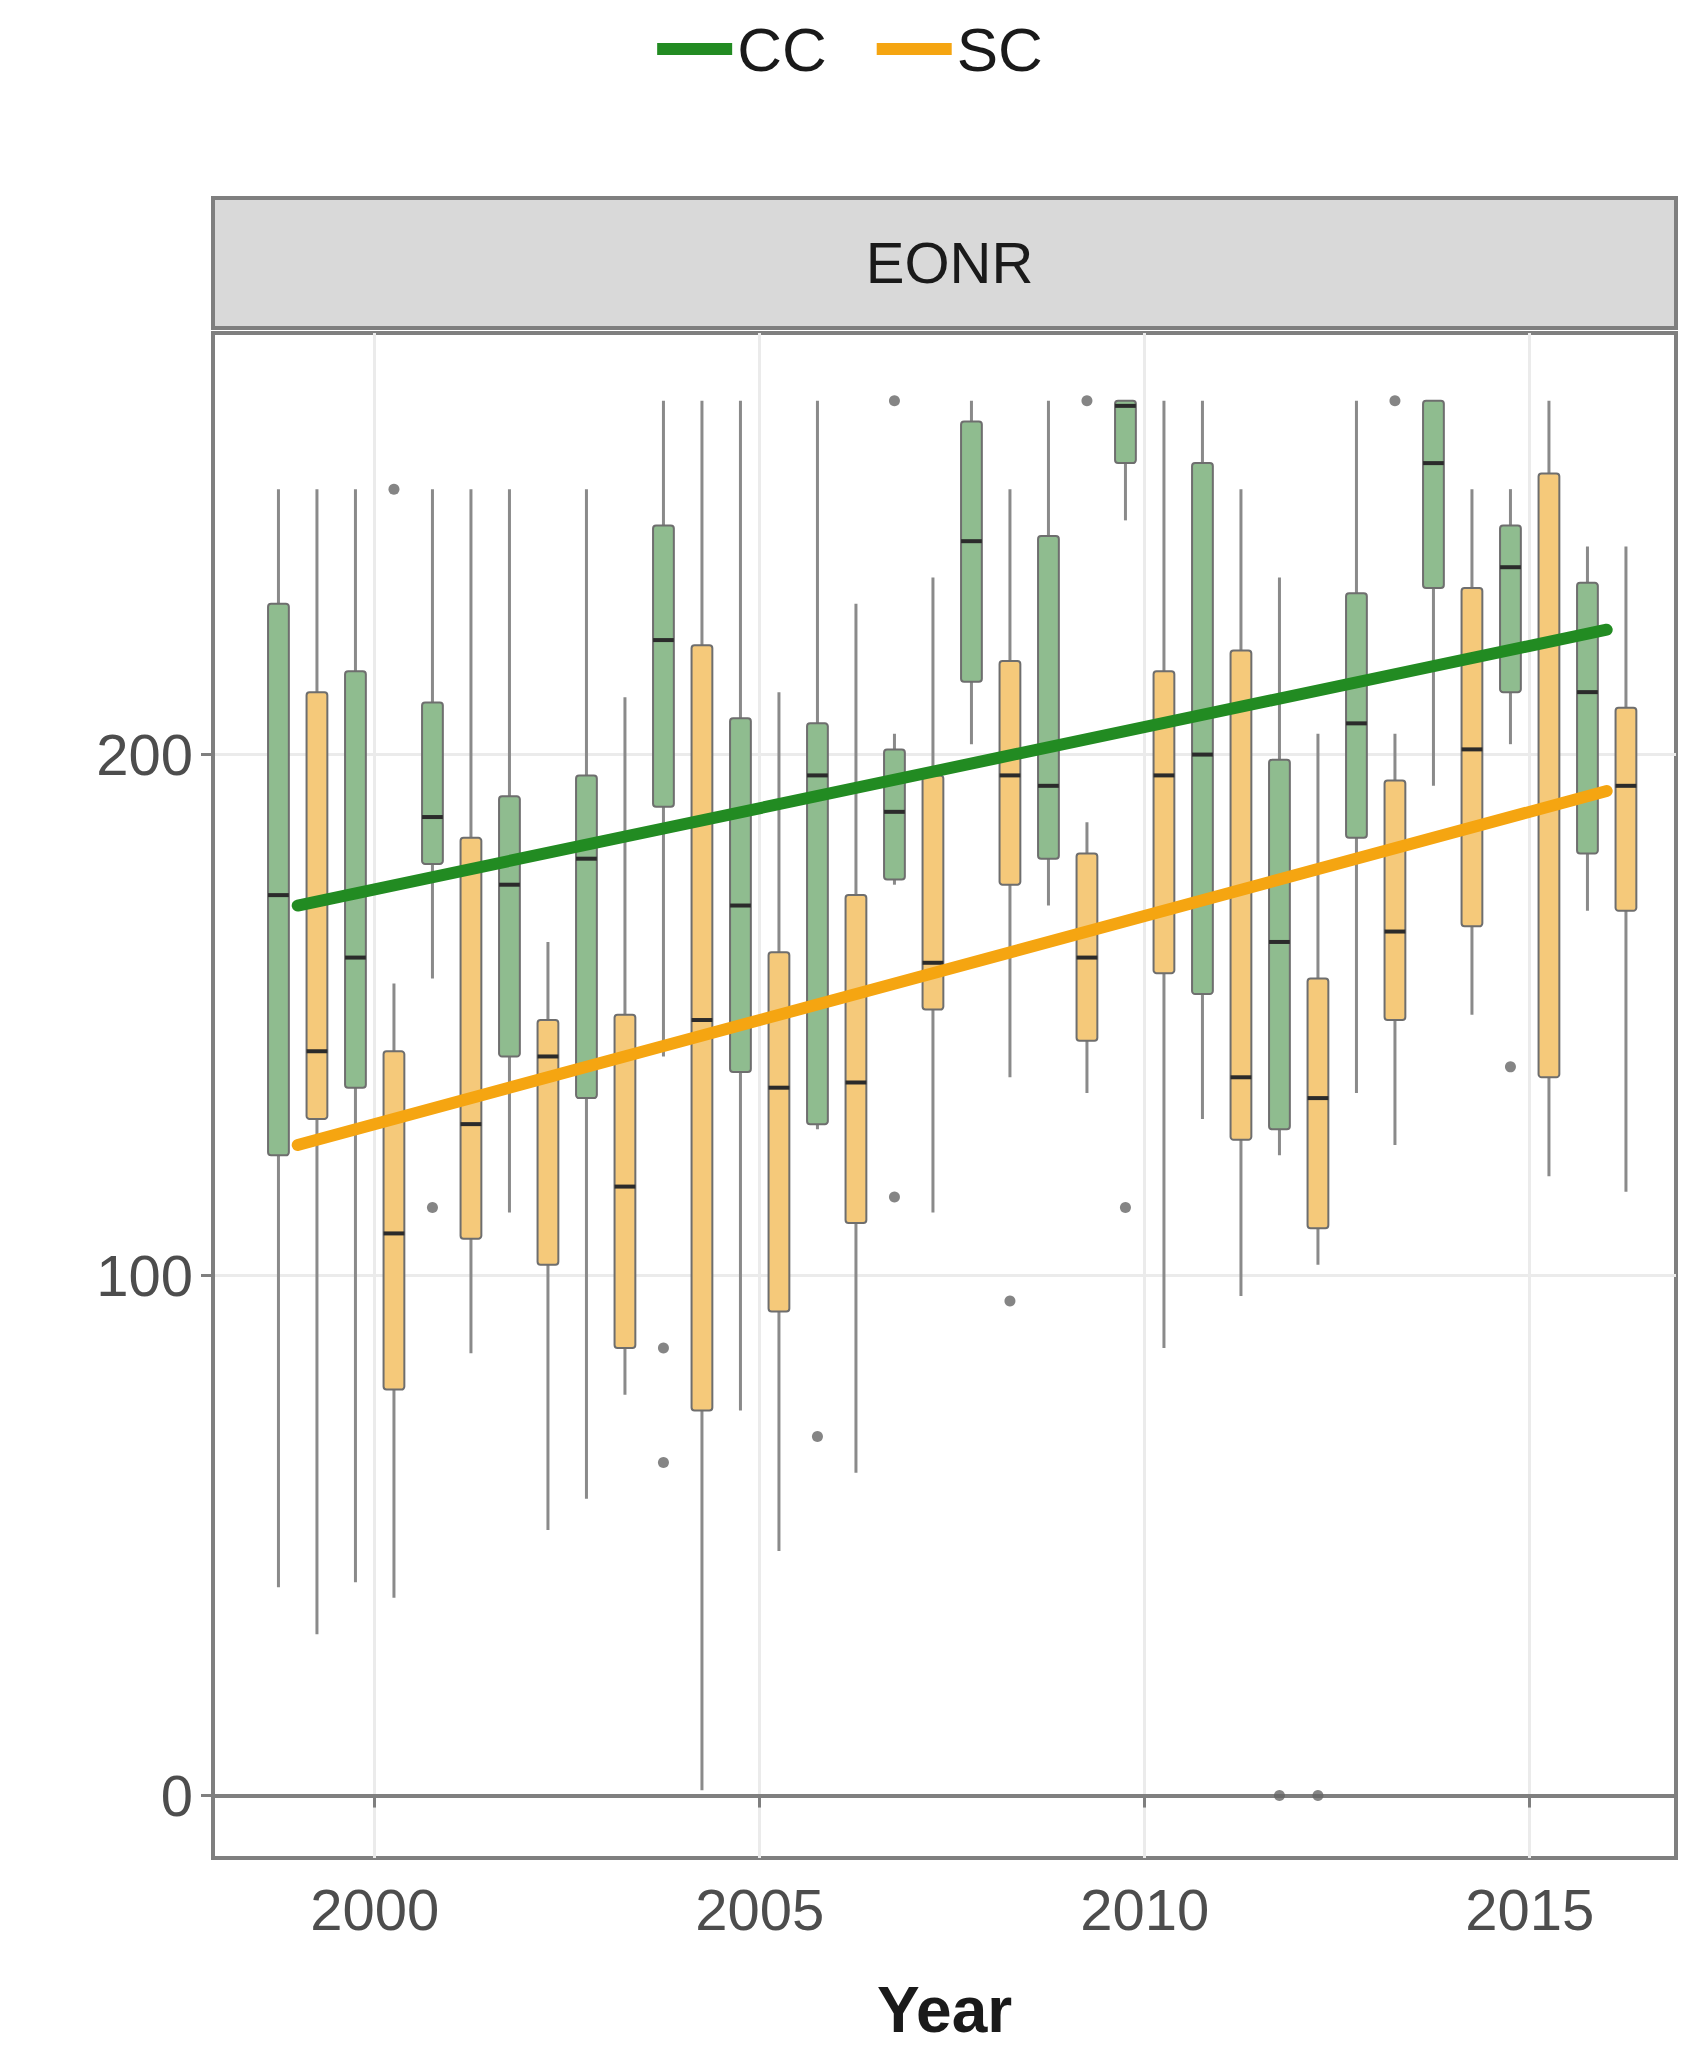 The image size is (1700, 2067). What do you see at coordinates (944, 2010) in the screenshot?
I see `x-axis-title: Year` at bounding box center [944, 2010].